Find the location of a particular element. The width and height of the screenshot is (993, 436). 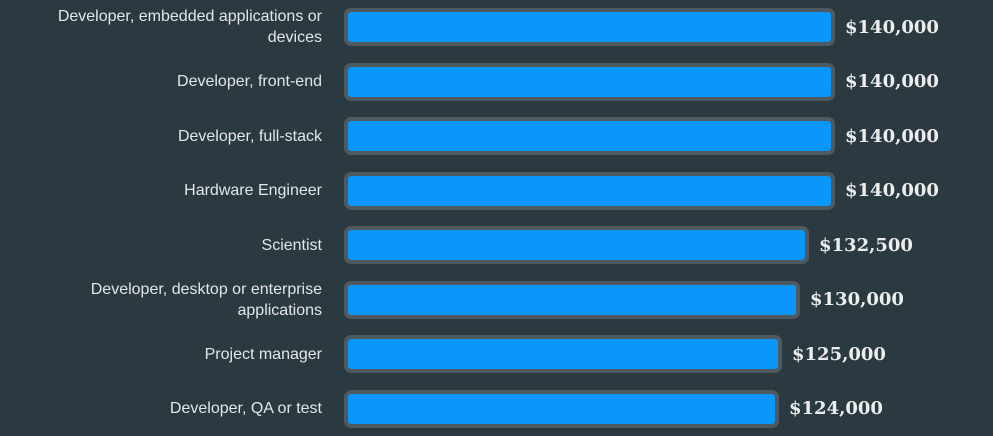

value-label: $124,000 is located at coordinates (836, 409).